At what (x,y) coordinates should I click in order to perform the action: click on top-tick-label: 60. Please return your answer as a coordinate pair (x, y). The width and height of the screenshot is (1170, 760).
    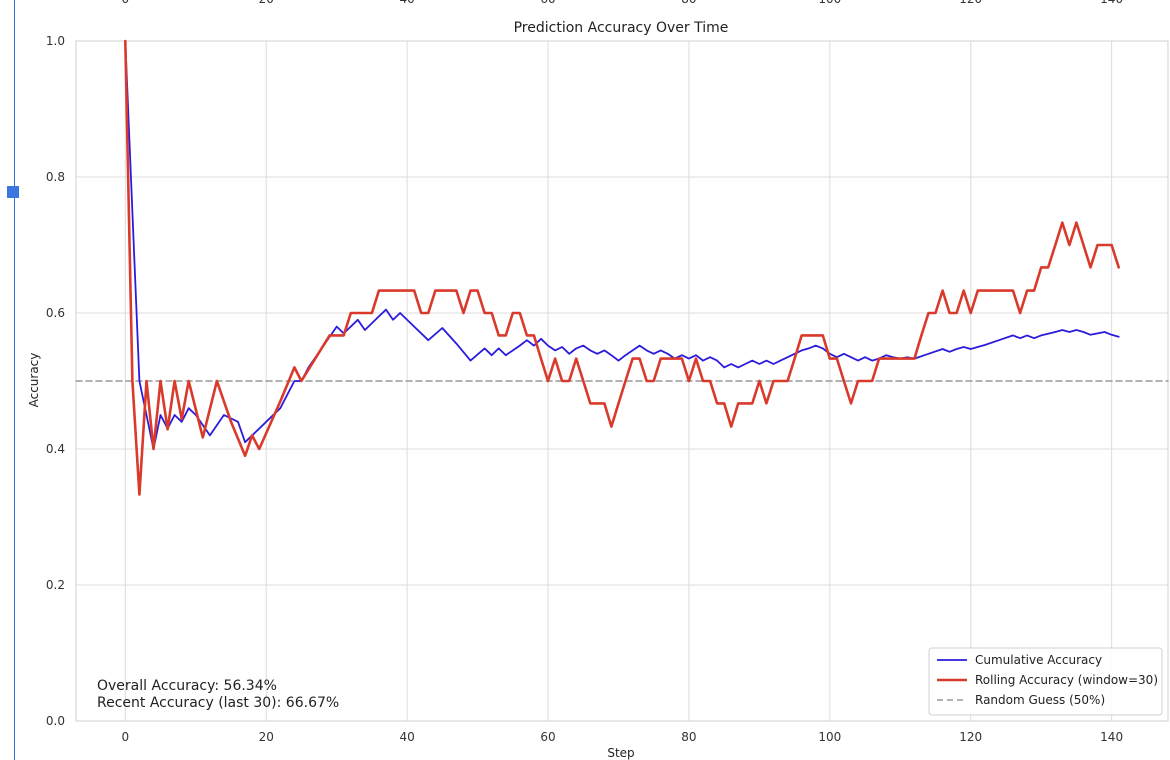
    Looking at the image, I should click on (547, 3).